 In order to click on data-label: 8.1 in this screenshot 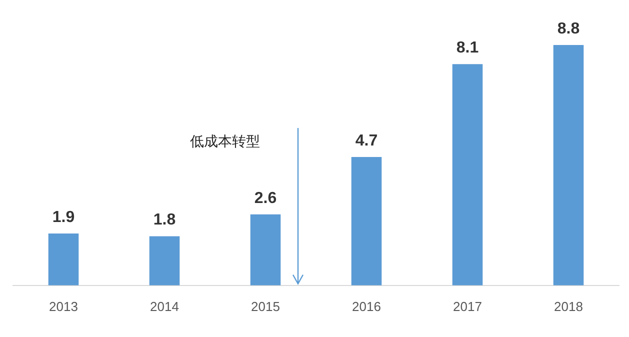, I will do `click(467, 48)`.